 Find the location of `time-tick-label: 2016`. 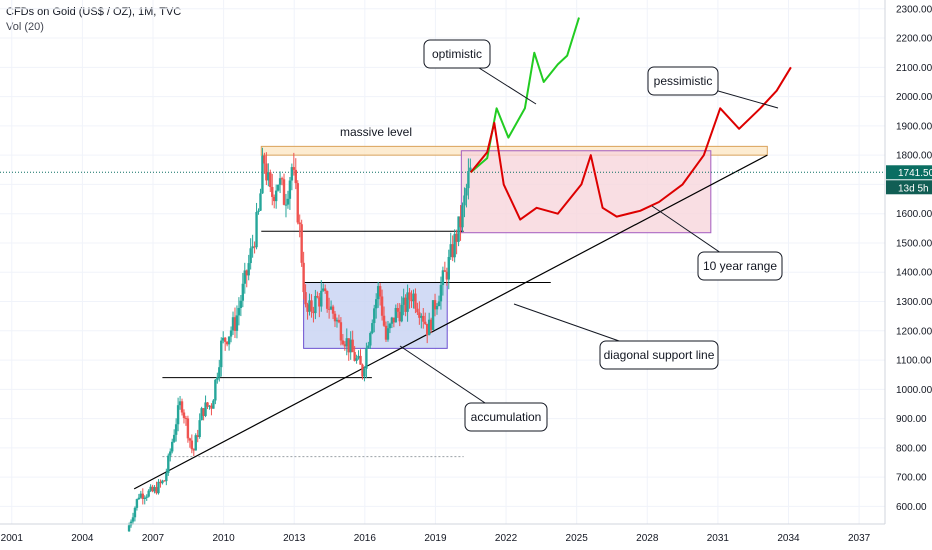

time-tick-label: 2016 is located at coordinates (365, 538).